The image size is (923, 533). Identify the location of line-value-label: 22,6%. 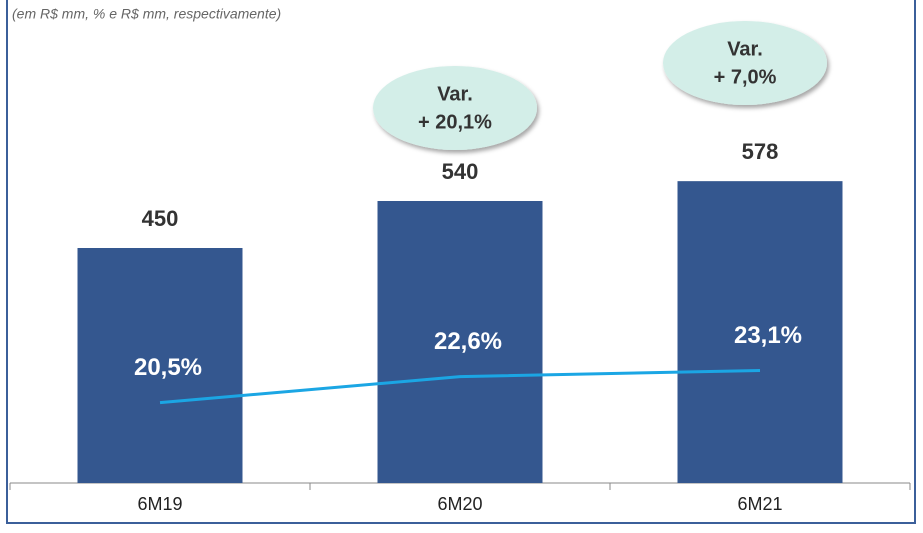
(468, 341).